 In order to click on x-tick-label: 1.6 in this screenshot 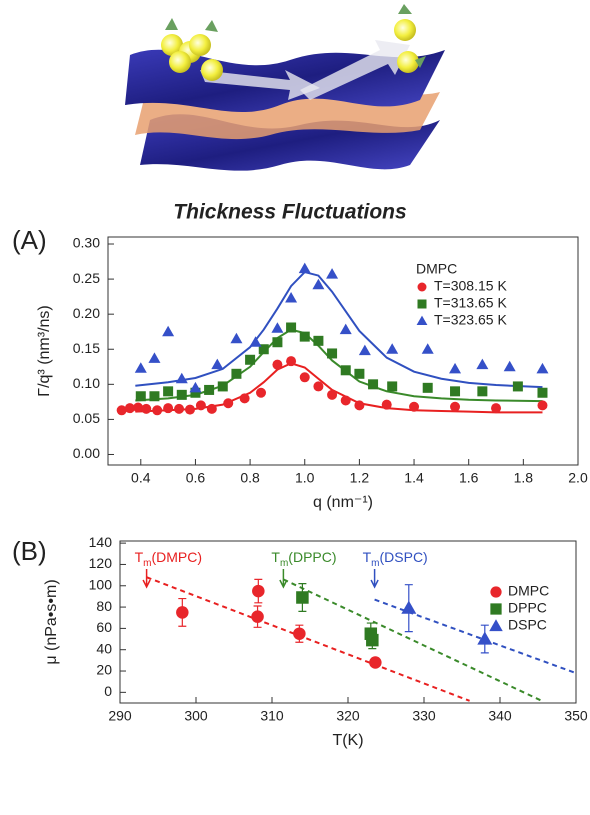, I will do `click(469, 478)`.